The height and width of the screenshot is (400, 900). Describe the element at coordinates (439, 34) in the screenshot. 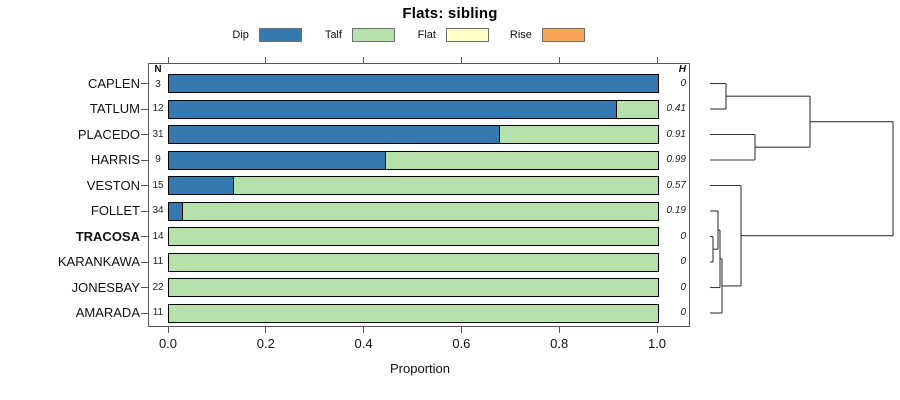

I see `legend-item-flat: Flat` at that location.